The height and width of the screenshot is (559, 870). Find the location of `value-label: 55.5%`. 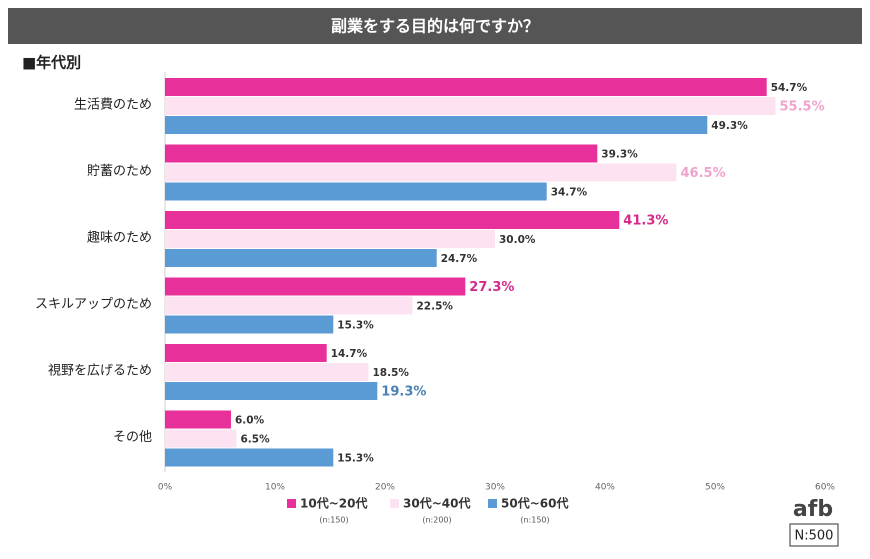

value-label: 55.5% is located at coordinates (802, 107).